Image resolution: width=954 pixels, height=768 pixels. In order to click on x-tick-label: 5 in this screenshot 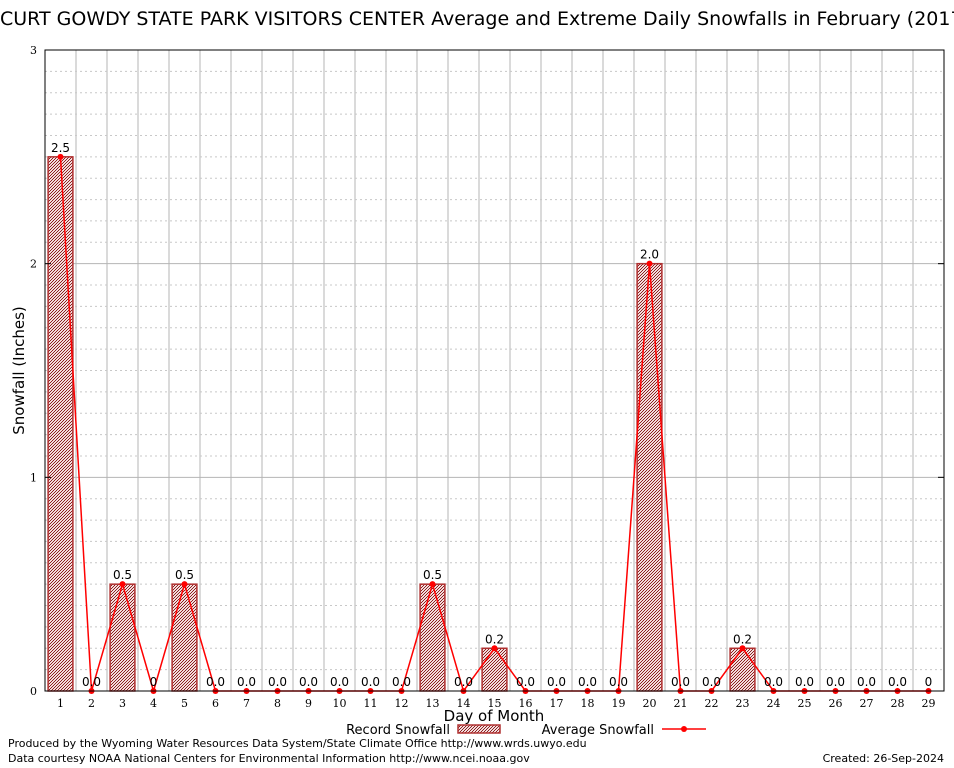, I will do `click(184, 703)`.